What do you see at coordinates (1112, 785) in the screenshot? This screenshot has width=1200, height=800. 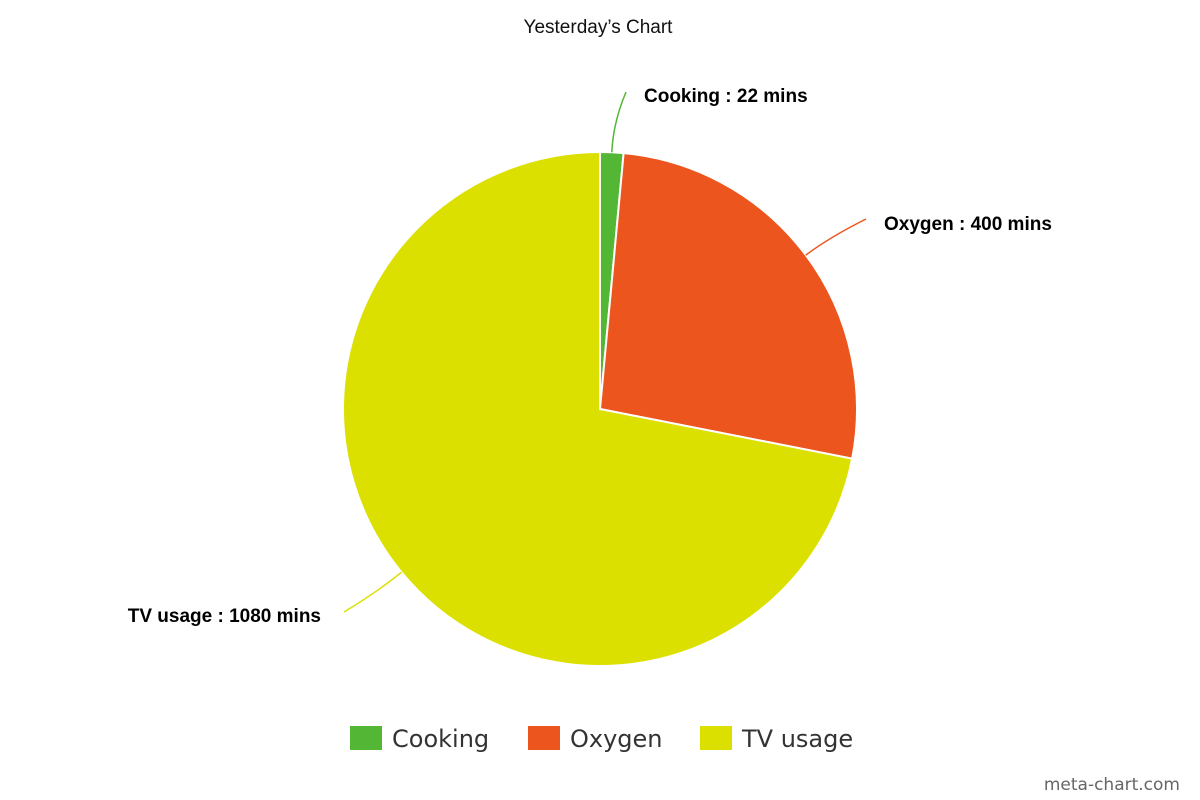 I see `watermark: meta-chart.com` at bounding box center [1112, 785].